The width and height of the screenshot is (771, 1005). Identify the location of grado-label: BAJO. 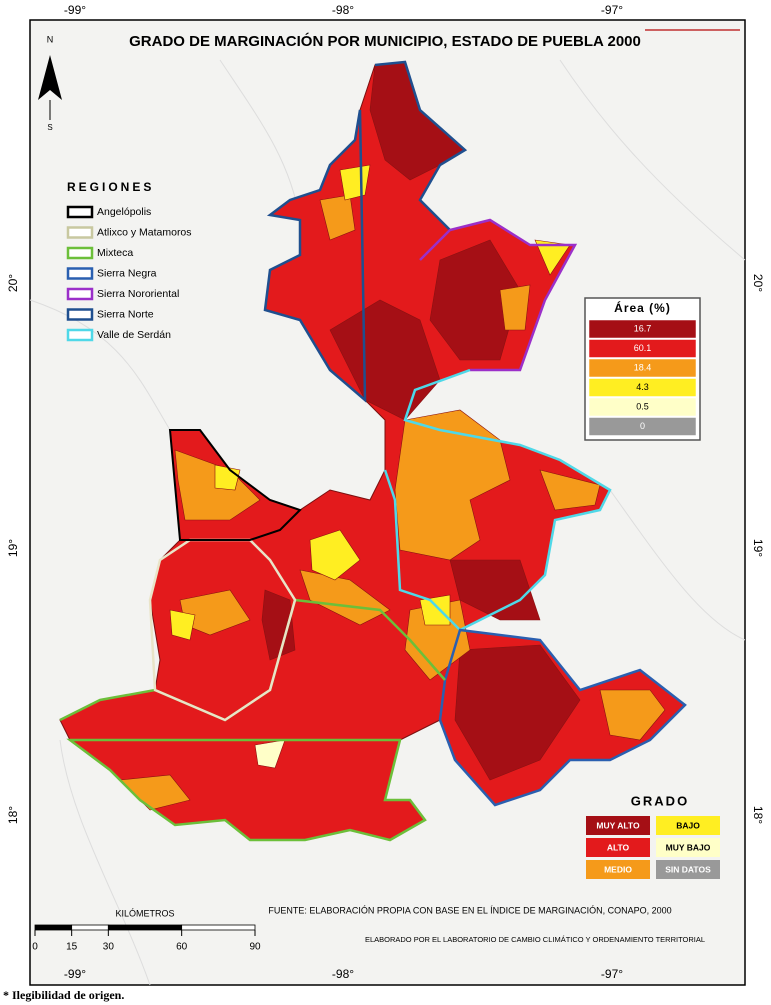
(688, 825).